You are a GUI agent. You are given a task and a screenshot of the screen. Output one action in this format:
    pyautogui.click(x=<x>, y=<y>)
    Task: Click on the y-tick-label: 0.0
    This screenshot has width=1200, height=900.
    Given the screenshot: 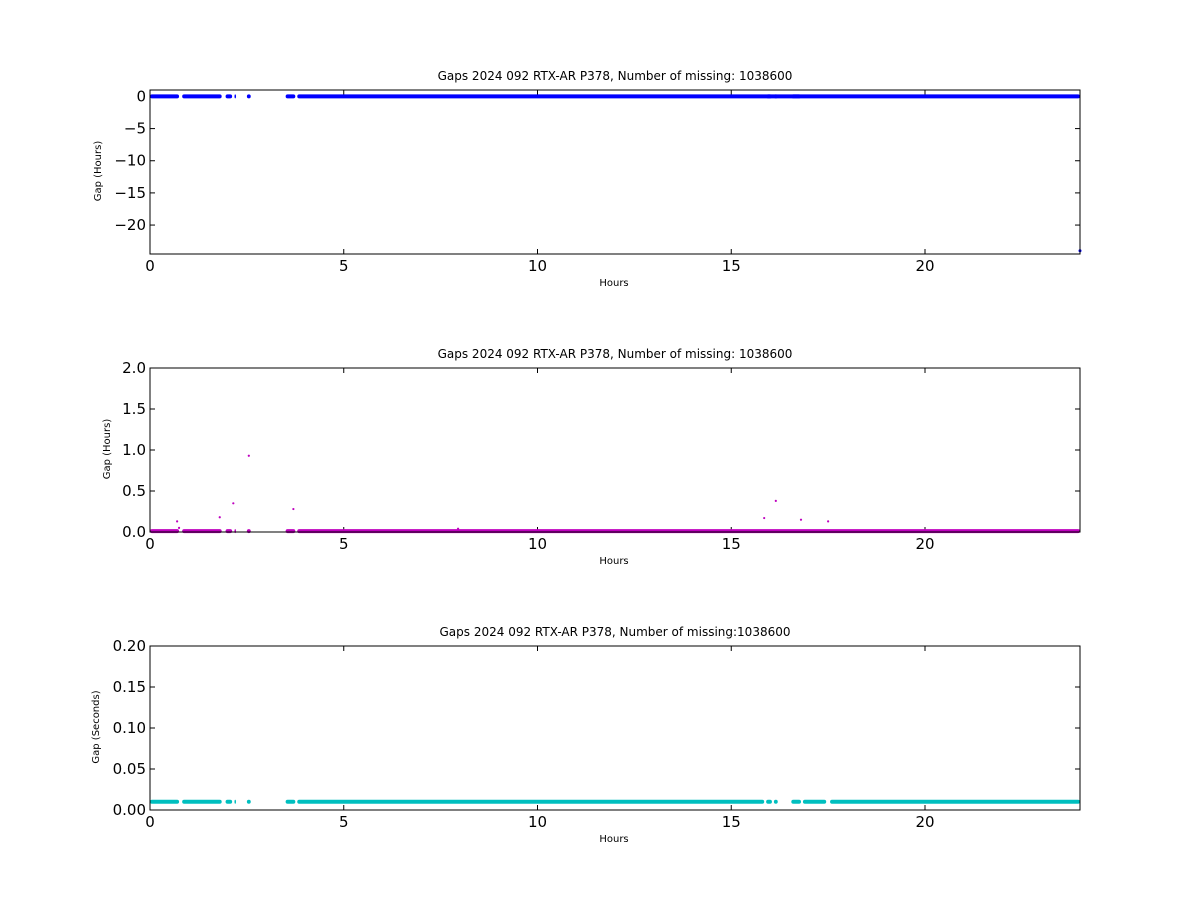 What is the action you would take?
    pyautogui.click(x=134, y=532)
    